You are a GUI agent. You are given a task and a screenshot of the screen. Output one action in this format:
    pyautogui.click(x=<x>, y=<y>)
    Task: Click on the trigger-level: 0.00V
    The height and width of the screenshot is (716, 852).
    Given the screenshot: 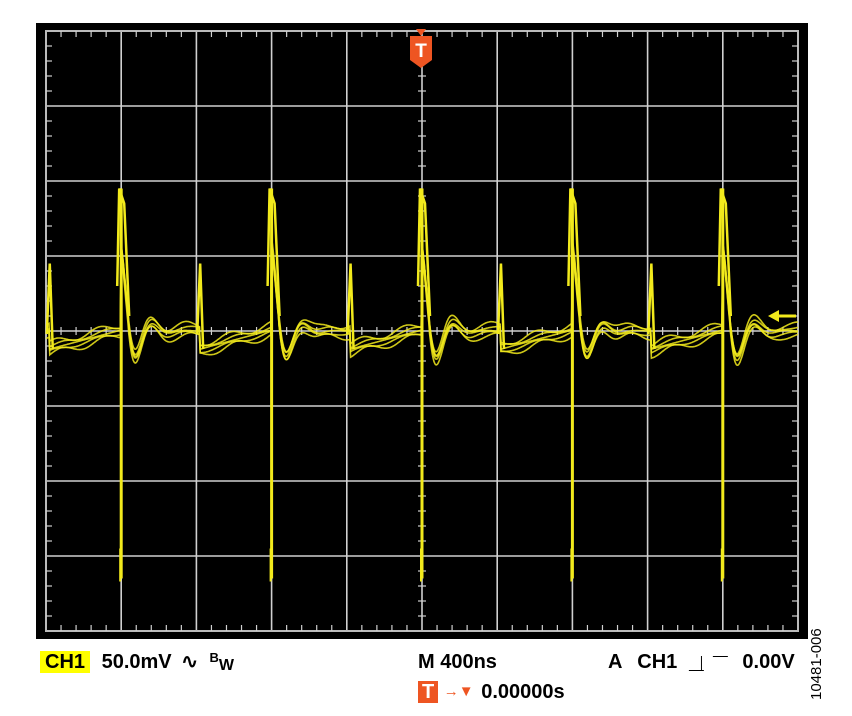 What is the action you would take?
    pyautogui.click(x=768, y=662)
    